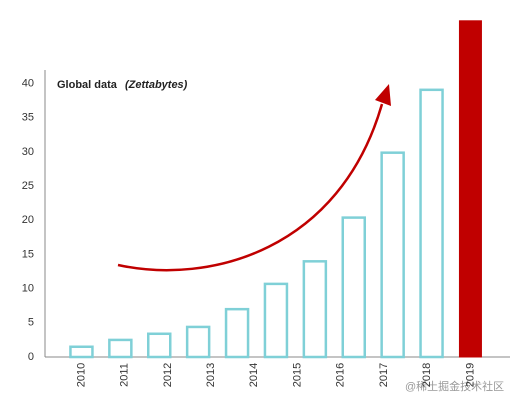 This screenshot has width=510, height=405. Describe the element at coordinates (87, 85) in the screenshot. I see `chart-title: Global data` at that location.